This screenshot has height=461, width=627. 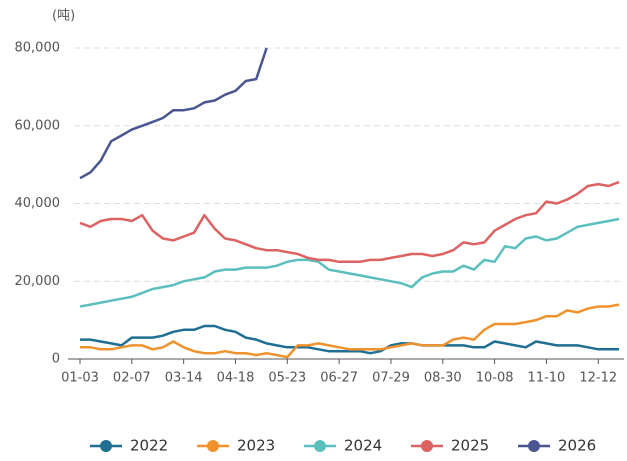 I want to click on y-tick-label: 0, so click(x=56, y=359).